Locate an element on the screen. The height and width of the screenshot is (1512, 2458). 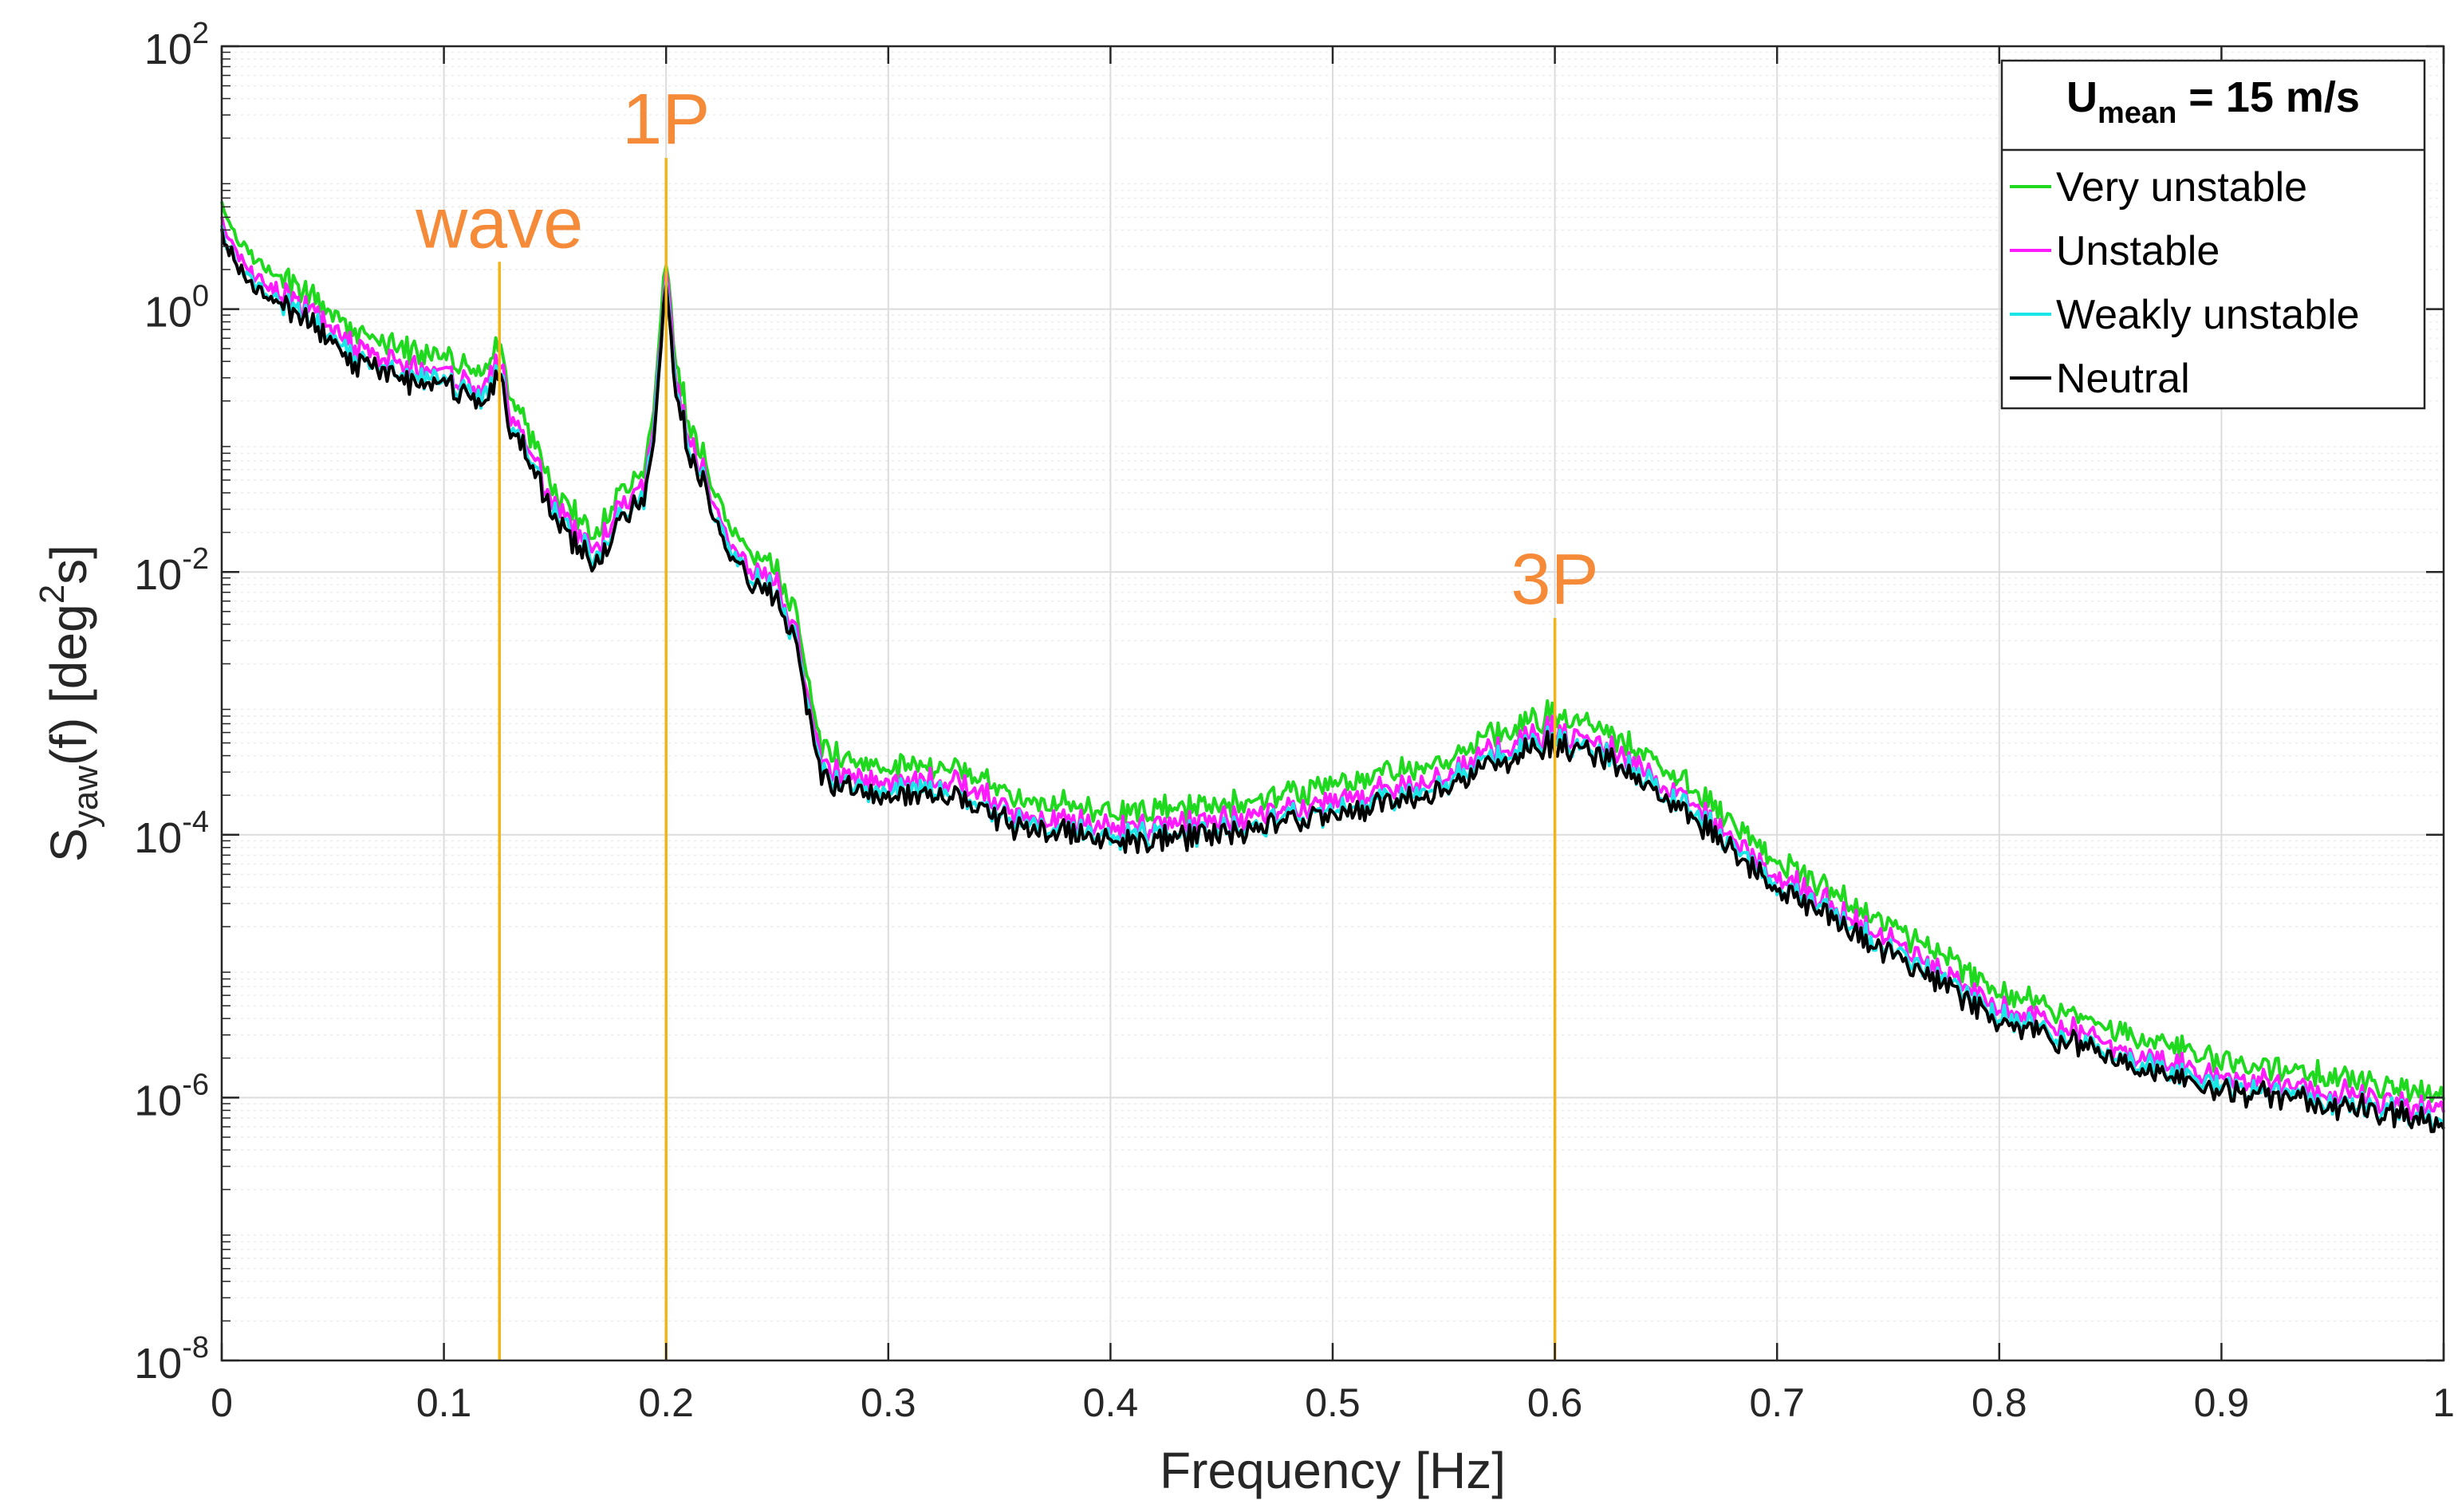
y-tick-label: 10⁻⁴ is located at coordinates (171, 834).